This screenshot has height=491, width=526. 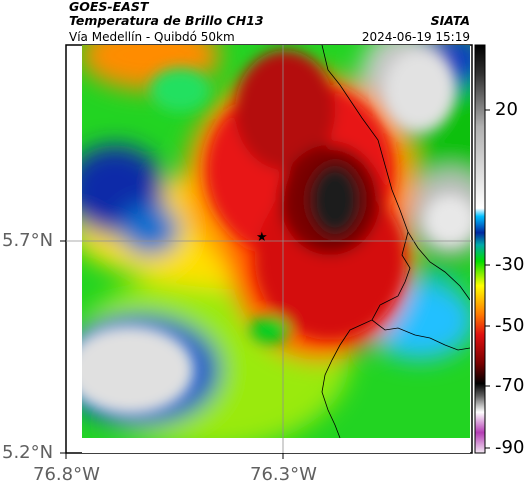 What do you see at coordinates (166, 20) in the screenshot?
I see `product-title: Temperatura de Brillo CH13` at bounding box center [166, 20].